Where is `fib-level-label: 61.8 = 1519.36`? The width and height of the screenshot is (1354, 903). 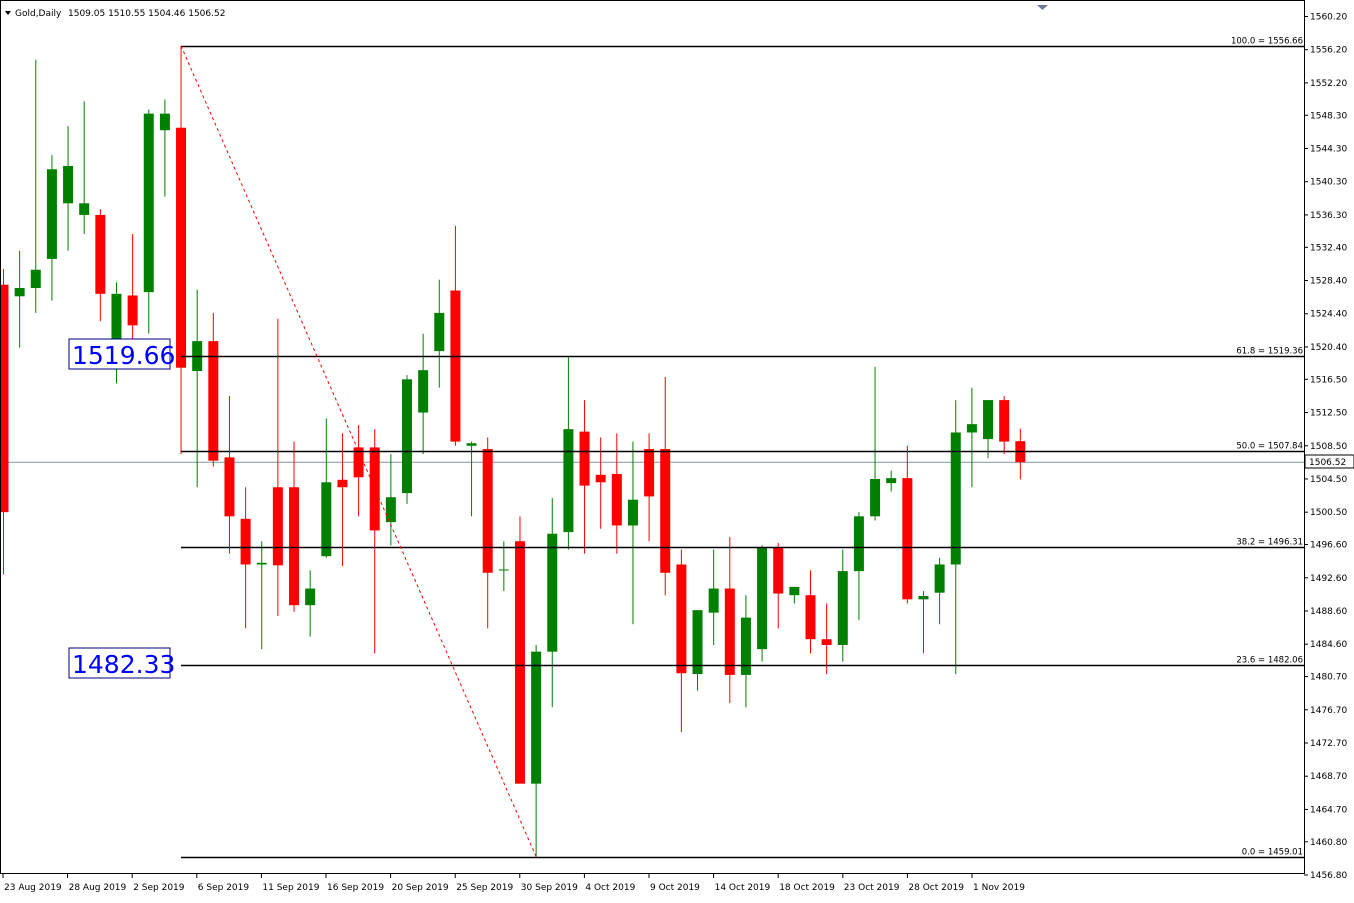 fib-level-label: 61.8 = 1519.36 is located at coordinates (1269, 352).